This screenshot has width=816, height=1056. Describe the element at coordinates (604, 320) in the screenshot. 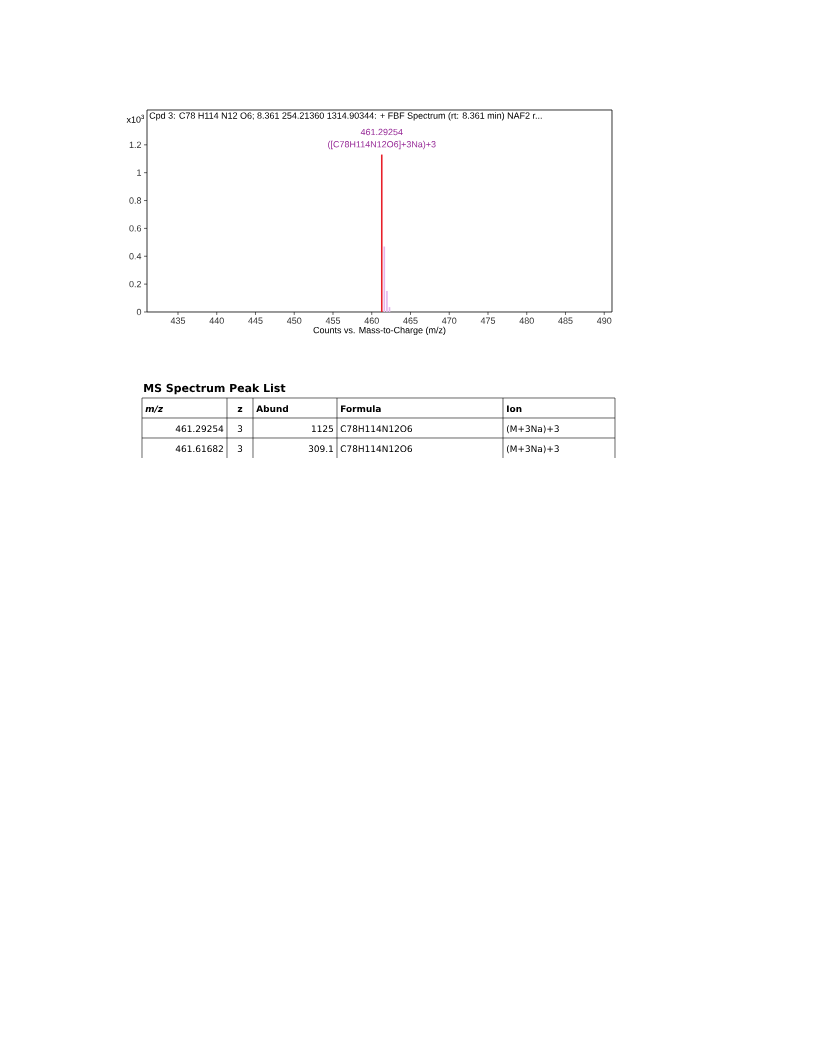

I see `x-tick-label: 490` at that location.